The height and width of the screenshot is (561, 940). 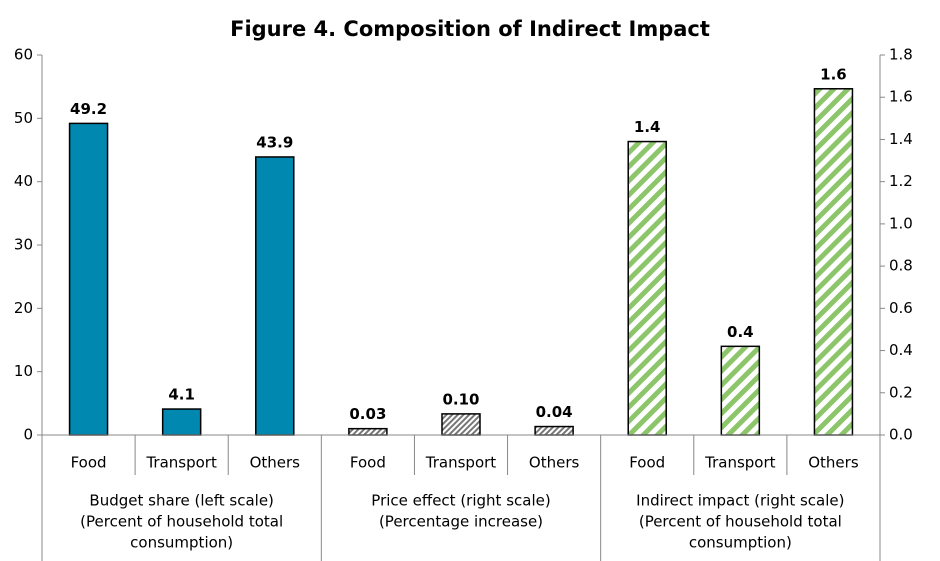 What do you see at coordinates (901, 139) in the screenshot?
I see `y2-tick-label: 1.4` at bounding box center [901, 139].